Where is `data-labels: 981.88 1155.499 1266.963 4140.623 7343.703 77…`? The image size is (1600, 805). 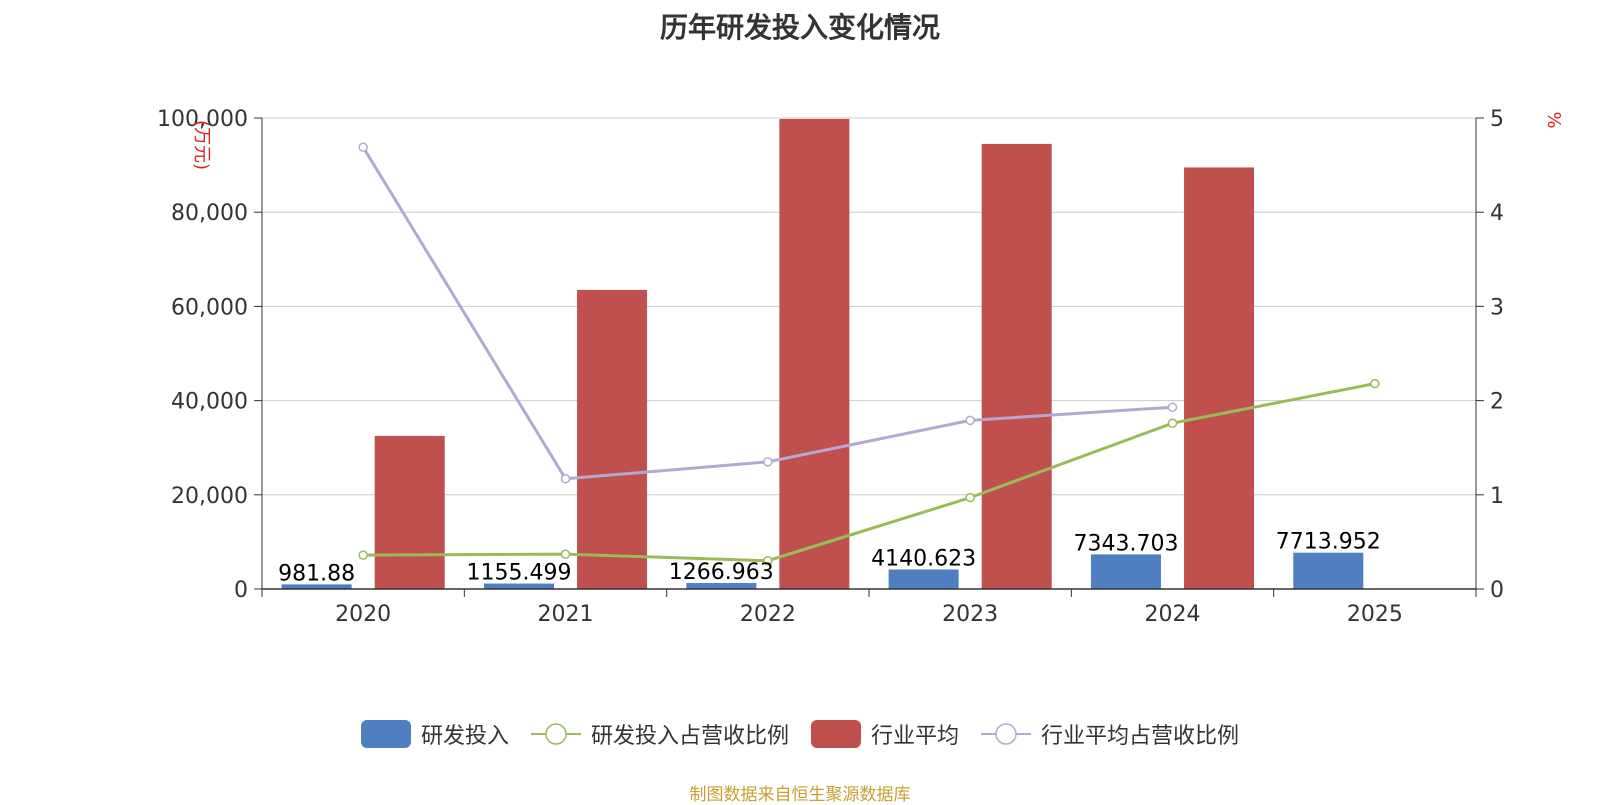 data-labels: 981.88 1155.499 1266.963 4140.623 7343.703 77… is located at coordinates (829, 558).